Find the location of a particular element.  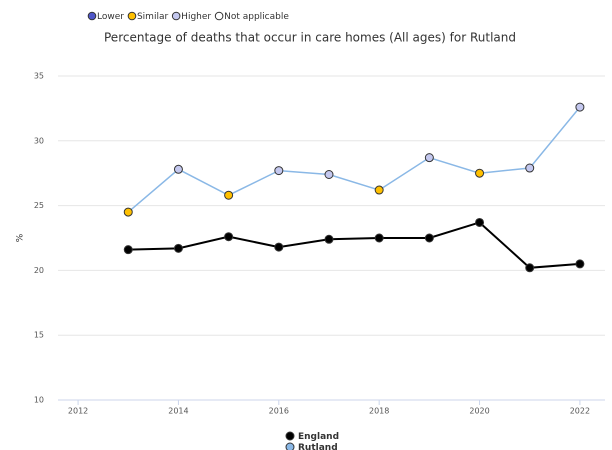

y-axis-label: % is located at coordinates (21, 237).